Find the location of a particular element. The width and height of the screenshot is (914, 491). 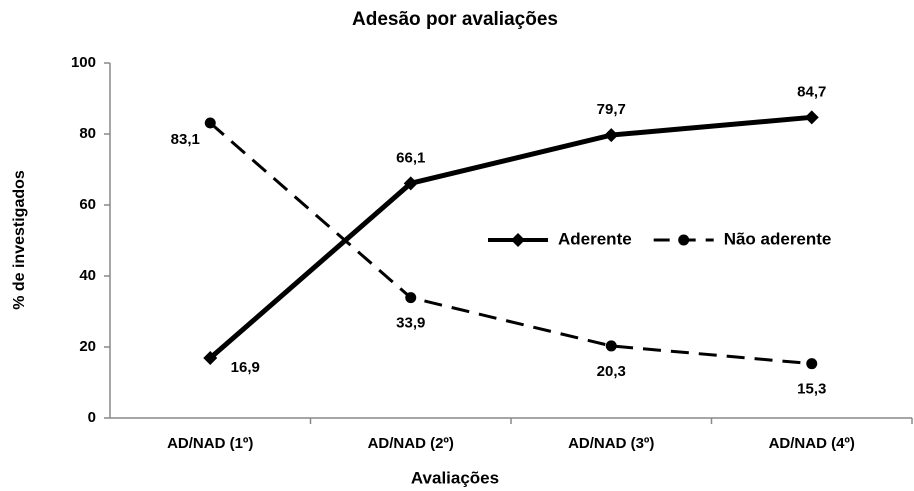

legend-label: Aderente is located at coordinates (595, 238).